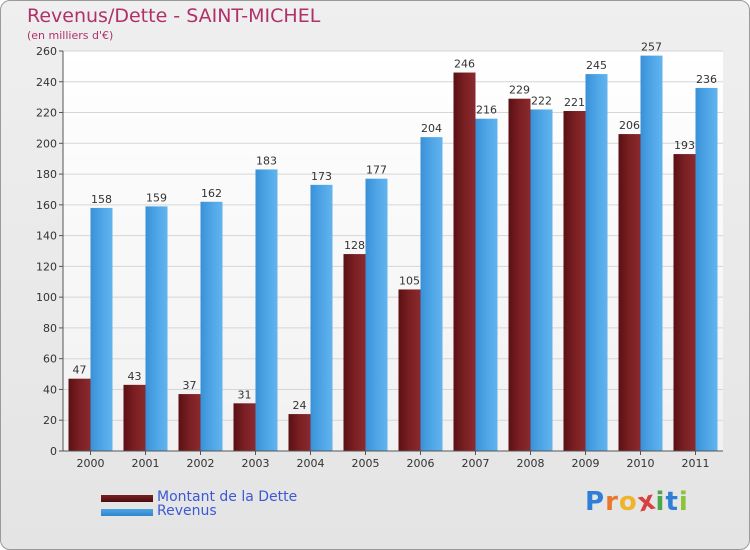  What do you see at coordinates (245, 394) in the screenshot?
I see `data-label-debt: 31` at bounding box center [245, 394].